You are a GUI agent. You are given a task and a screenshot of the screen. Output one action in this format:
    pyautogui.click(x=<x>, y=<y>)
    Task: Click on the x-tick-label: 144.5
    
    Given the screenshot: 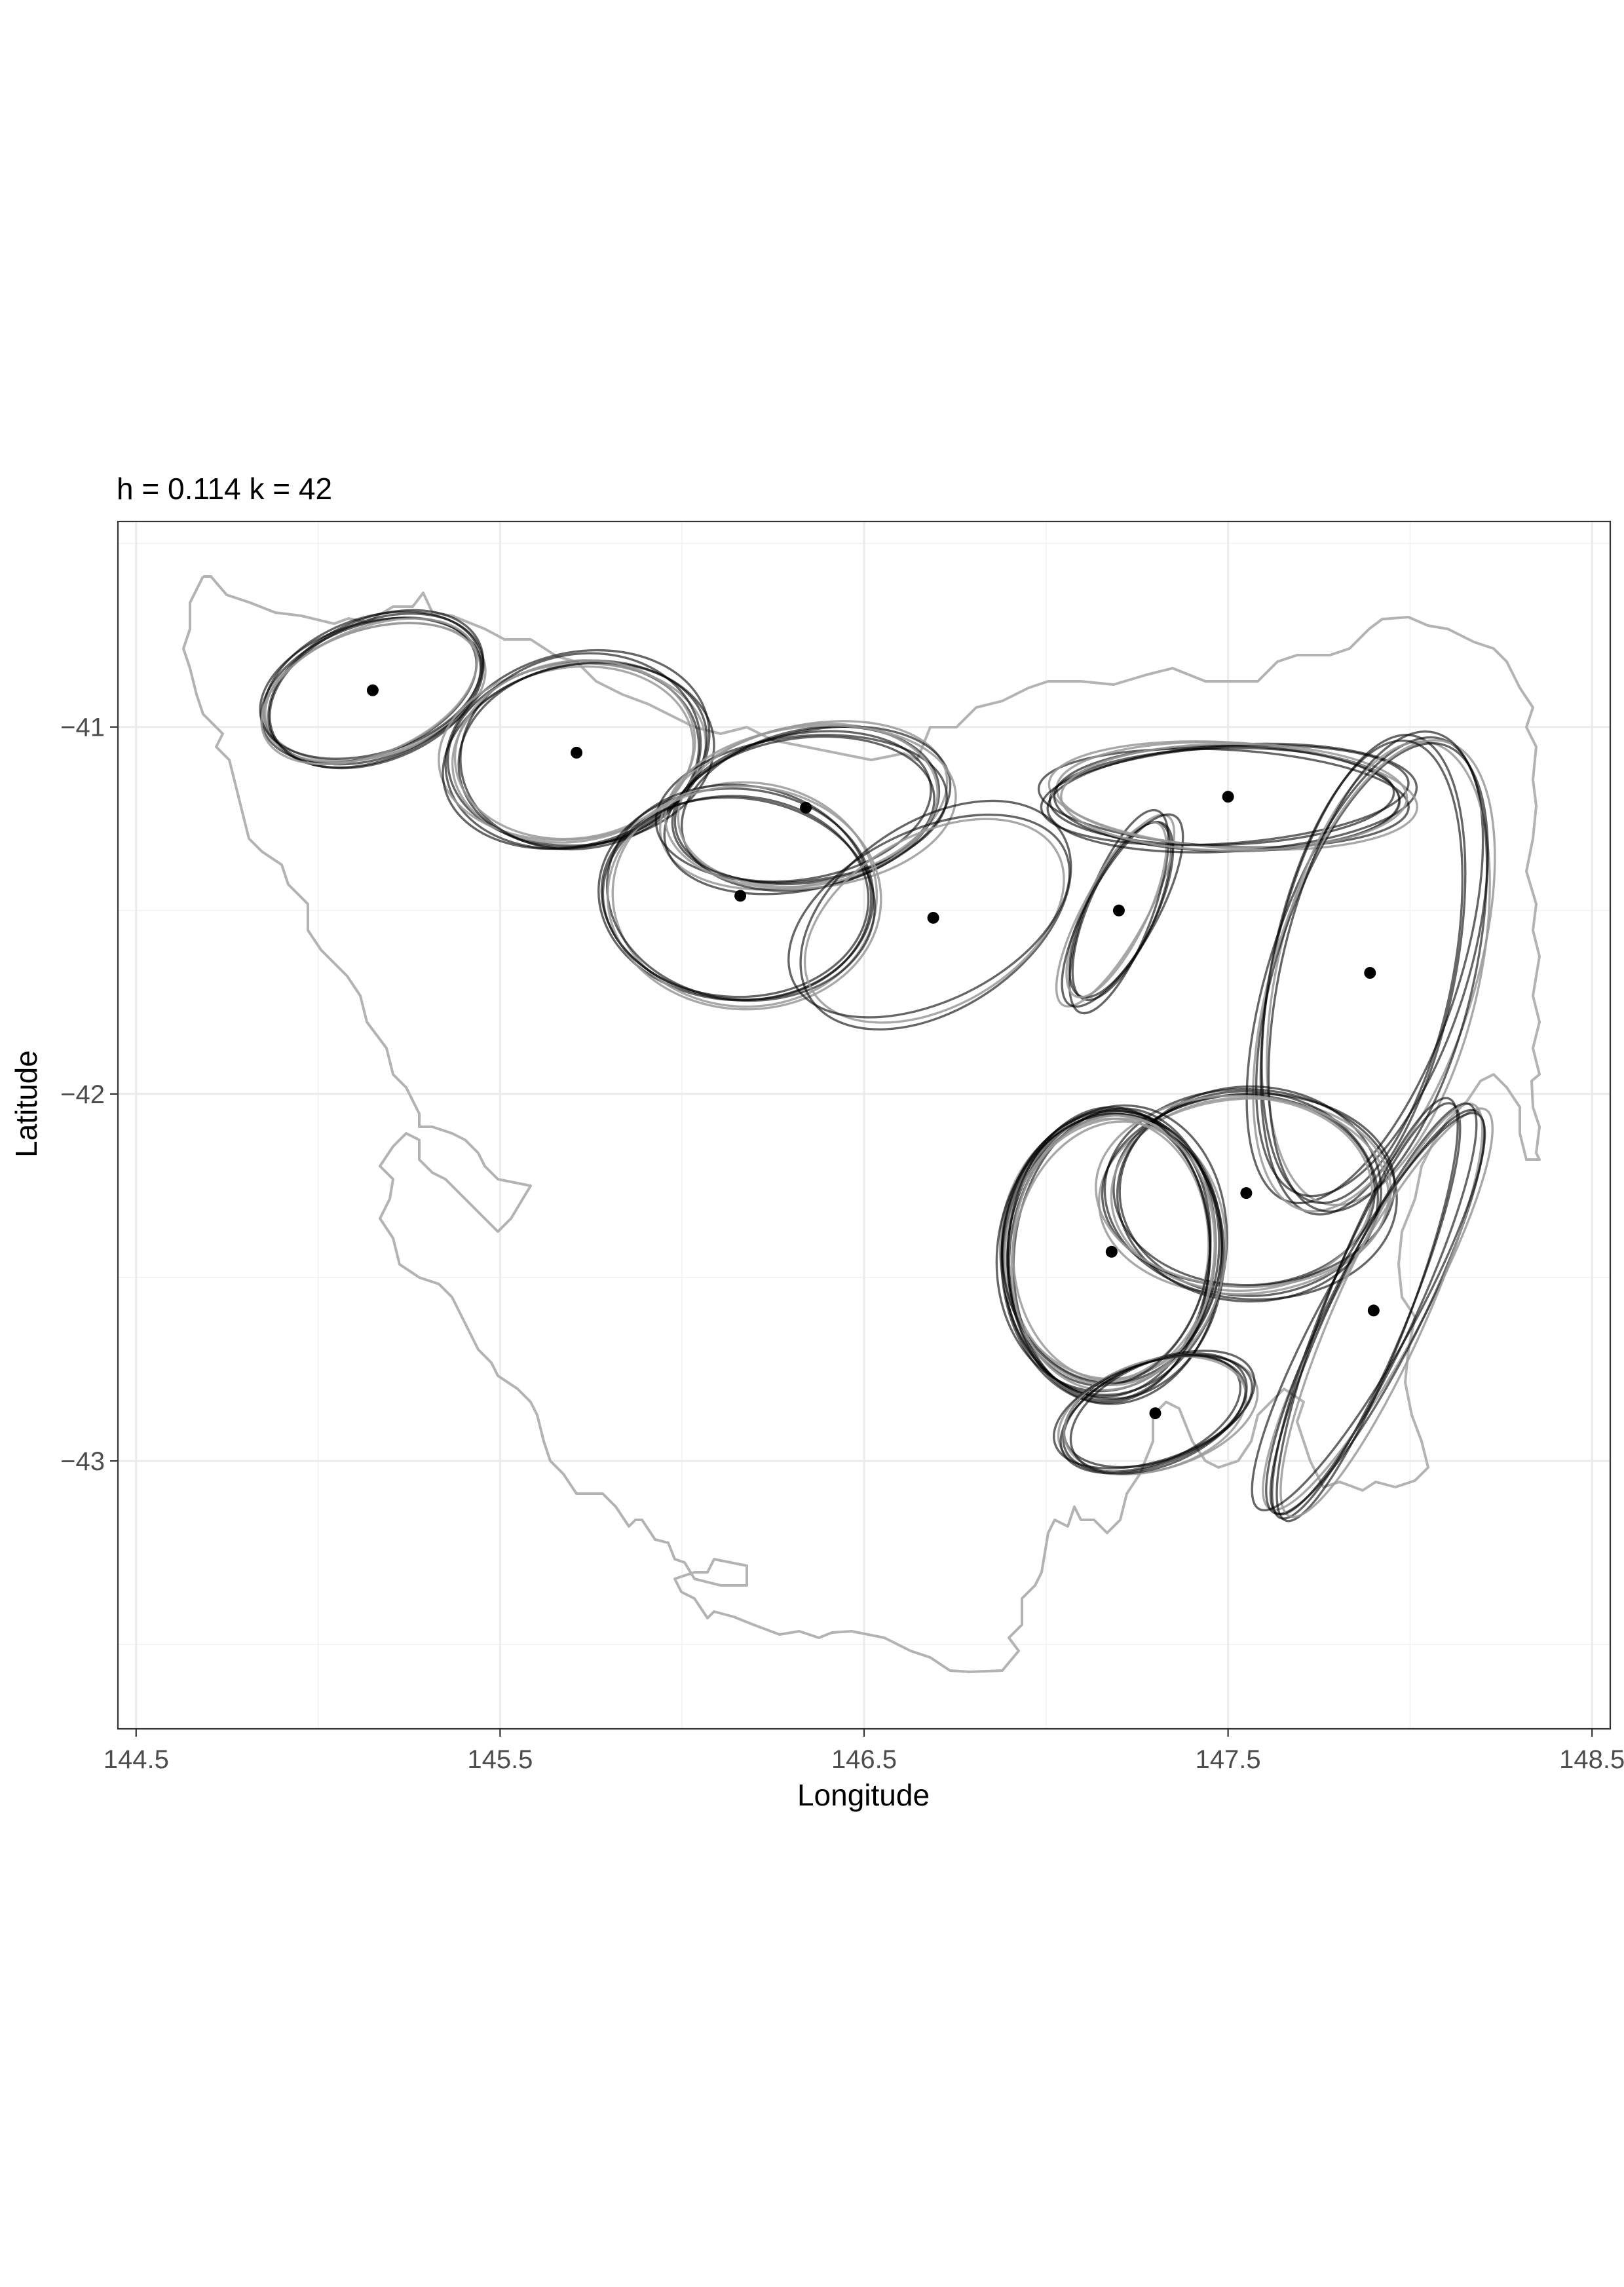 What is the action you would take?
    pyautogui.click(x=136, y=1759)
    